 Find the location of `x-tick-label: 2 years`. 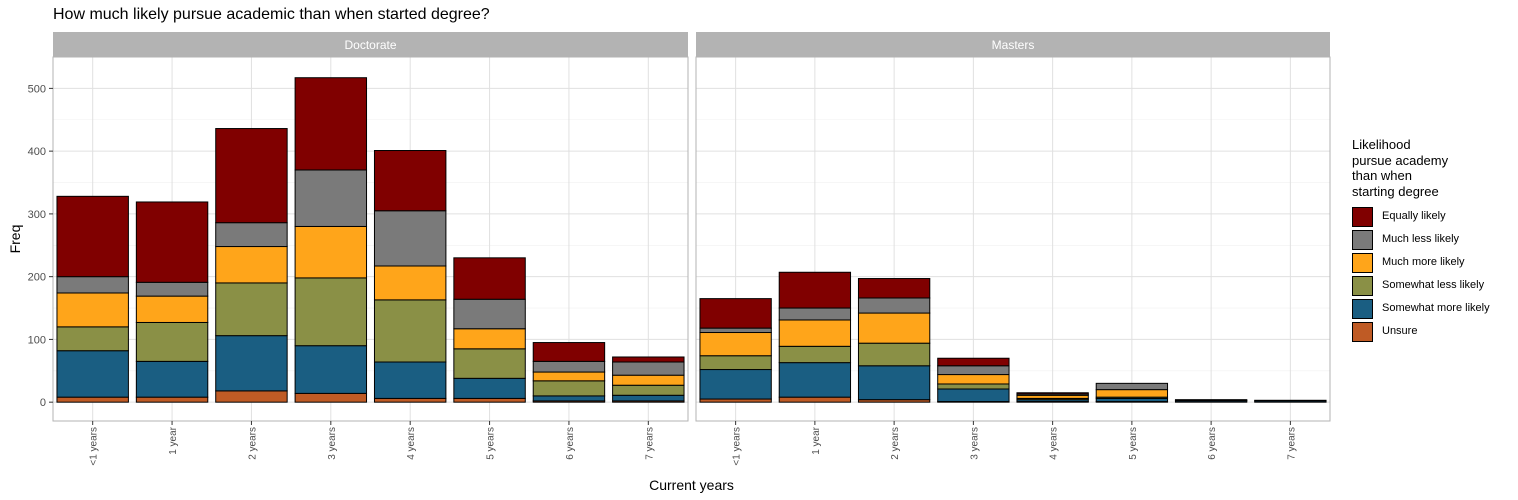

x-tick-label: 2 years is located at coordinates (895, 443).